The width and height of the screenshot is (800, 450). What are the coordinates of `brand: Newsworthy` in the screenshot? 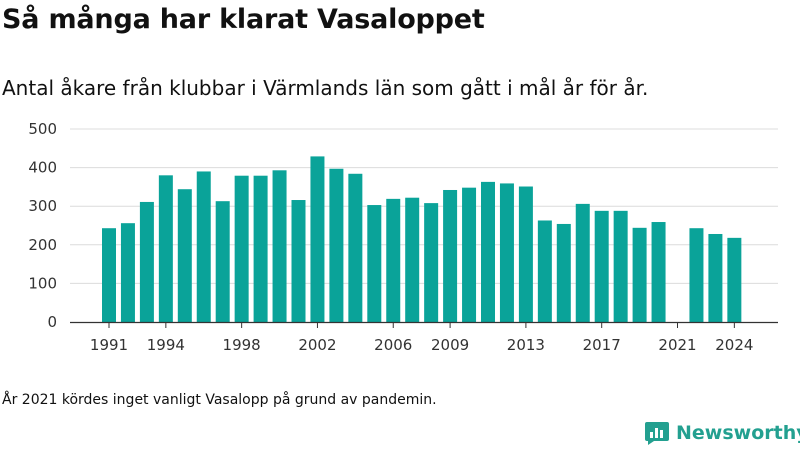 It's located at (722, 433).